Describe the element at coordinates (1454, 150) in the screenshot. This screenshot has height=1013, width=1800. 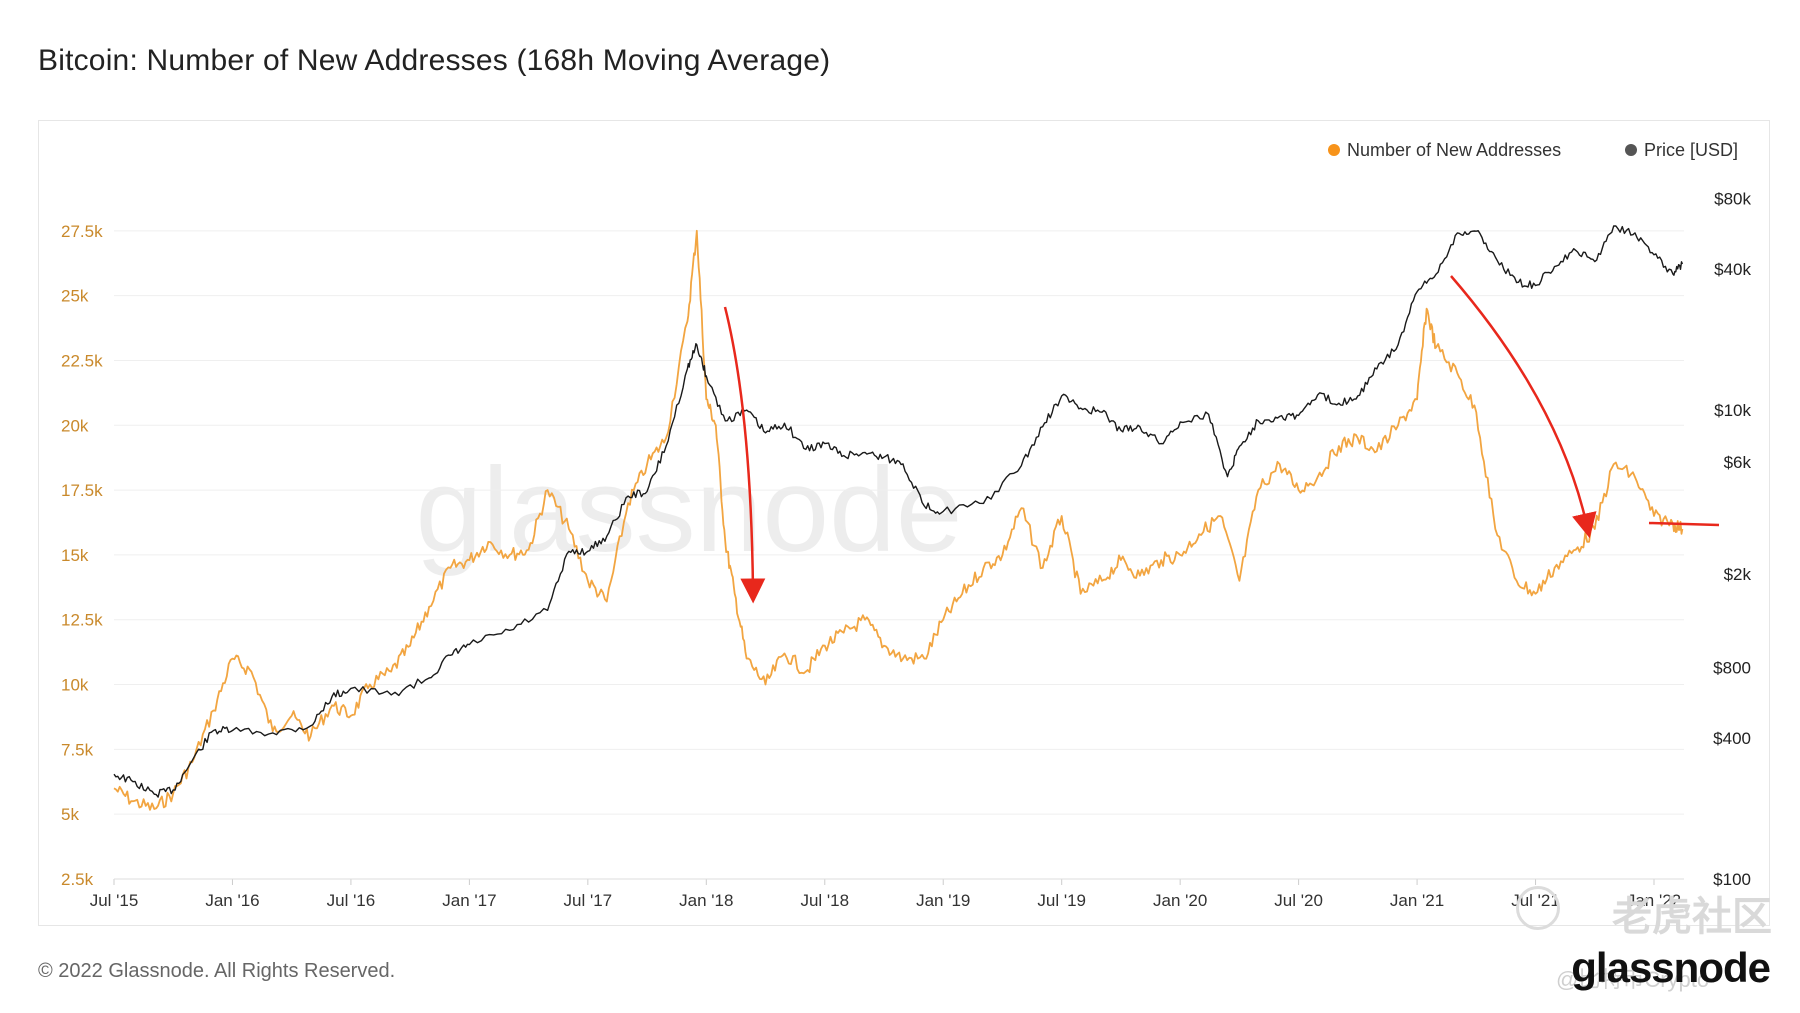
I see `legend-label-addresses: Number of New Addresses` at that location.